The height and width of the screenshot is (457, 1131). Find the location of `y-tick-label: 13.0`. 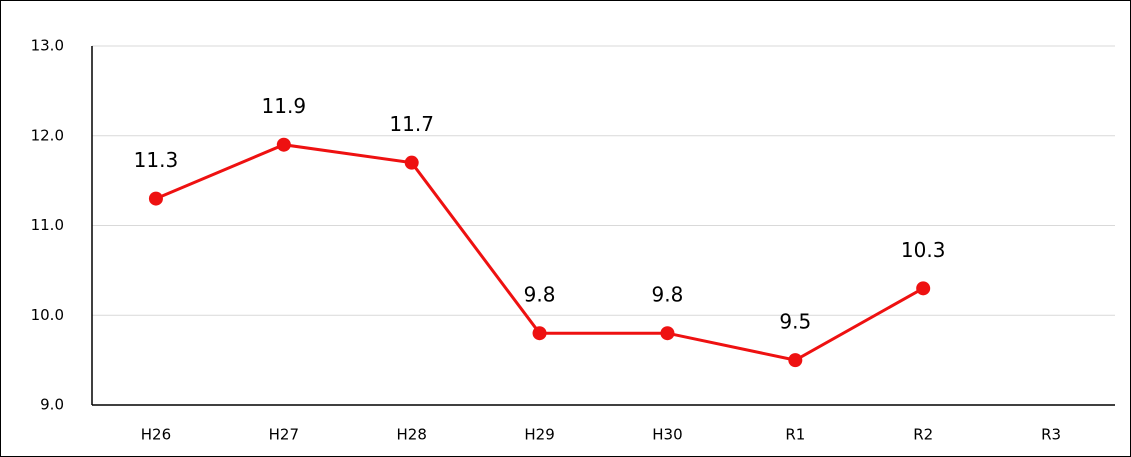

y-tick-label: 13.0 is located at coordinates (47, 46).